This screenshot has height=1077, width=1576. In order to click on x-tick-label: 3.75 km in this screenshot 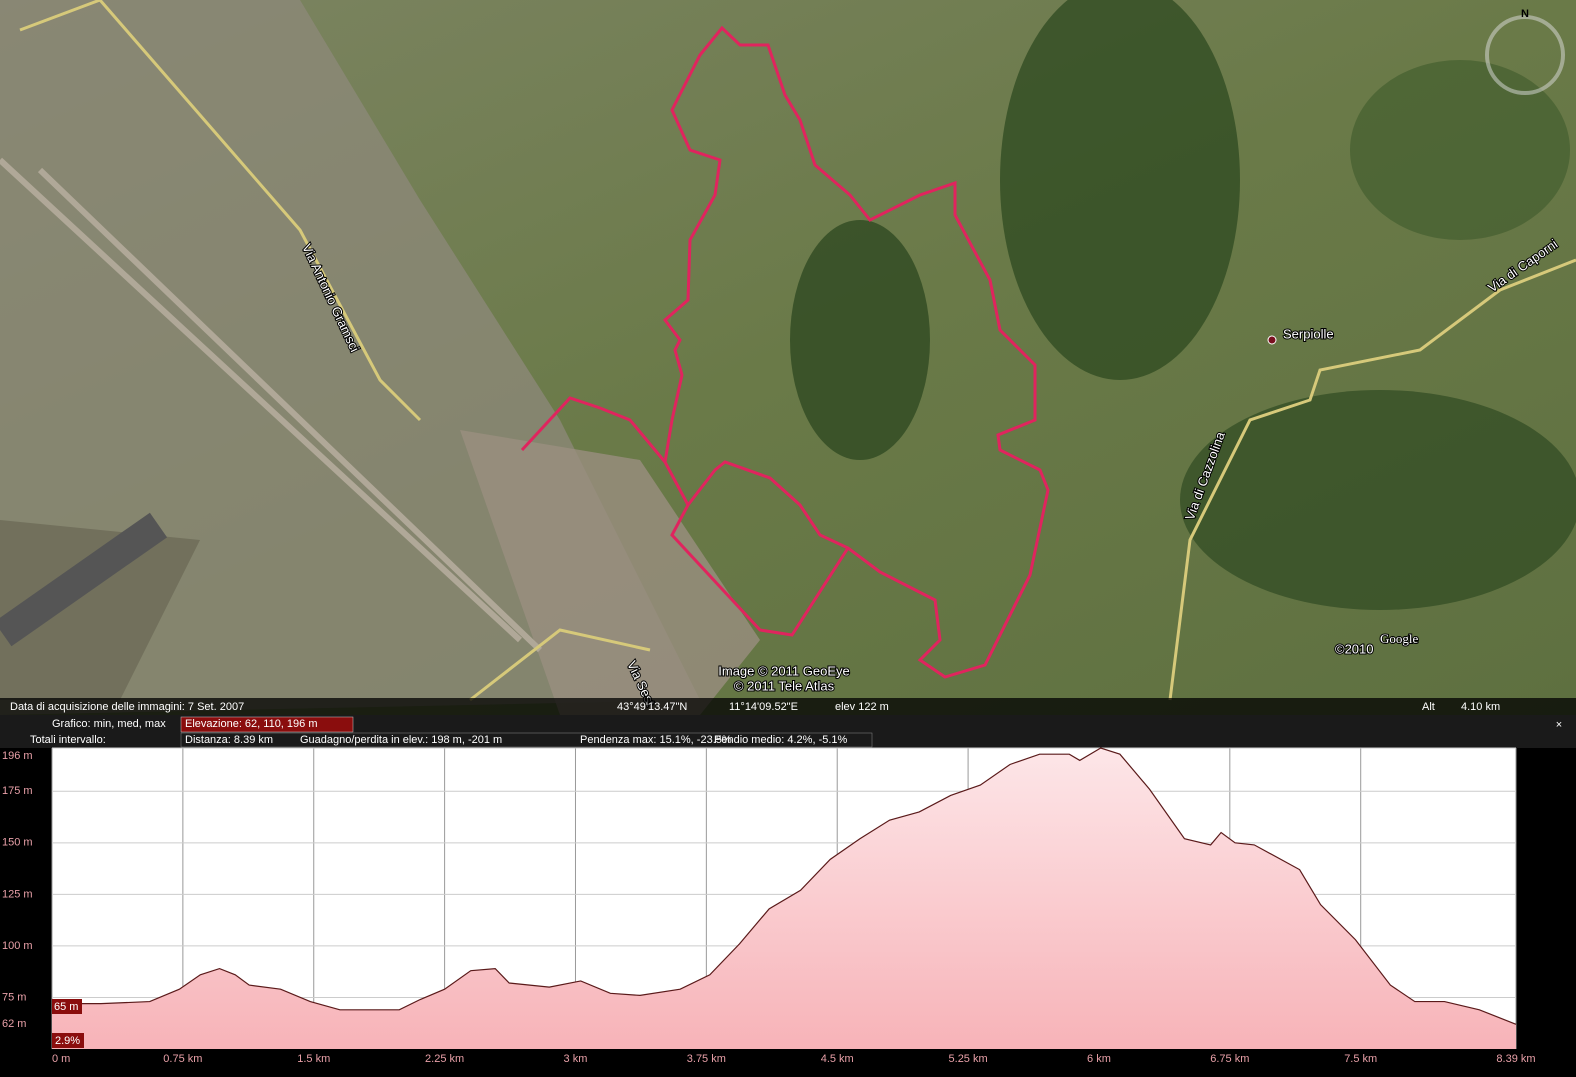, I will do `click(706, 1059)`.